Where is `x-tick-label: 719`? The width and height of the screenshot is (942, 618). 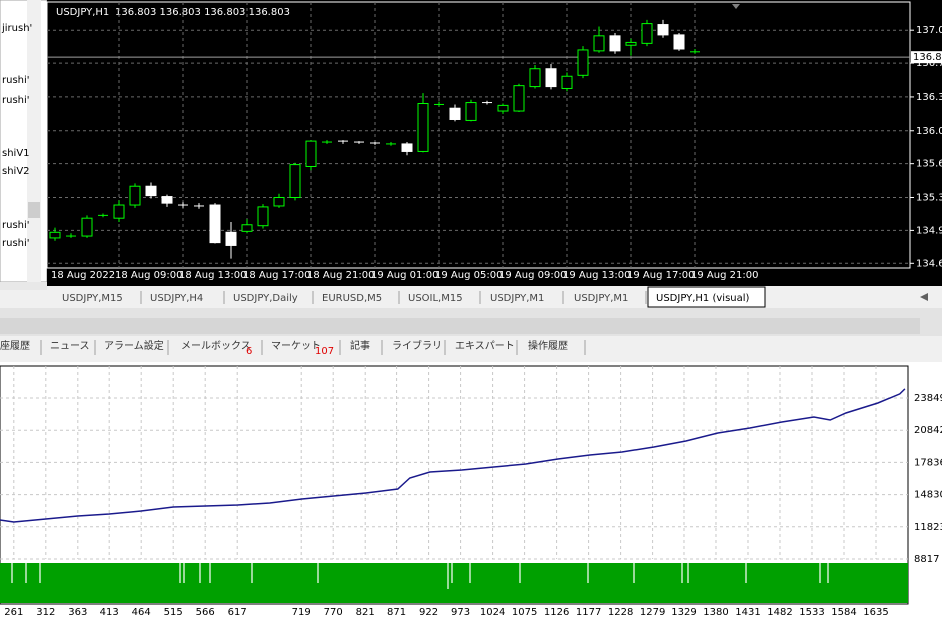 x-tick-label: 719 is located at coordinates (301, 612).